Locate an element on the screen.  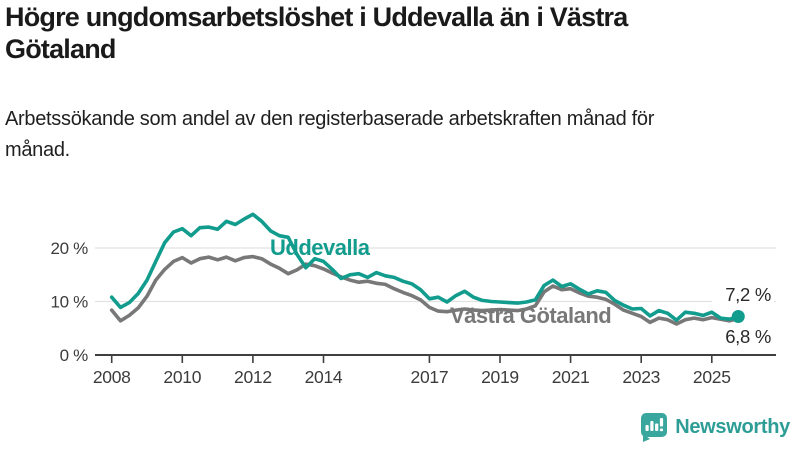
x-tick-label: 2025 is located at coordinates (712, 377).